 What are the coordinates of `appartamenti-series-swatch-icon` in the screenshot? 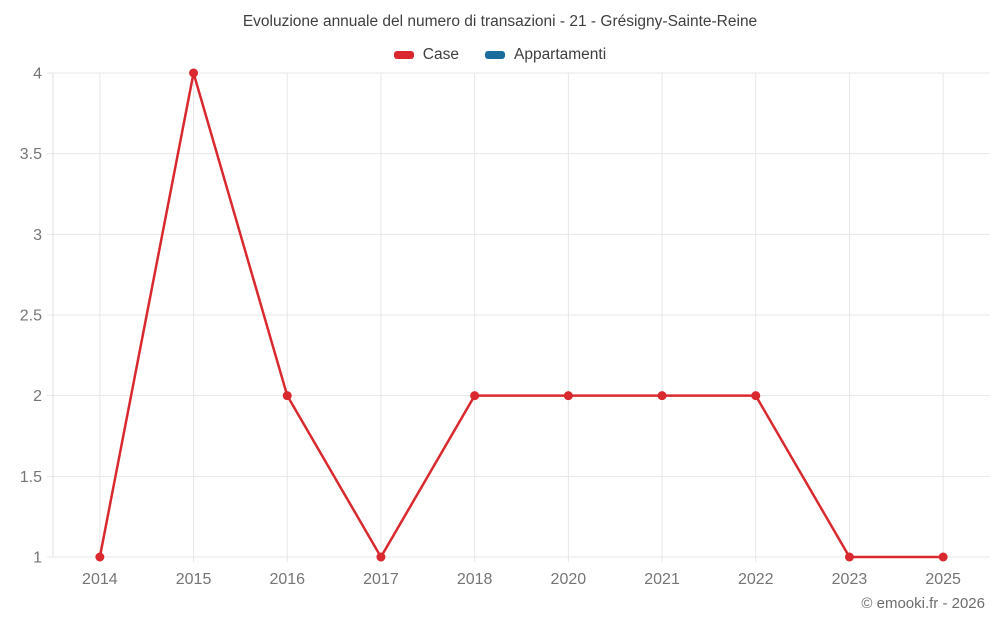 It's located at (494, 55).